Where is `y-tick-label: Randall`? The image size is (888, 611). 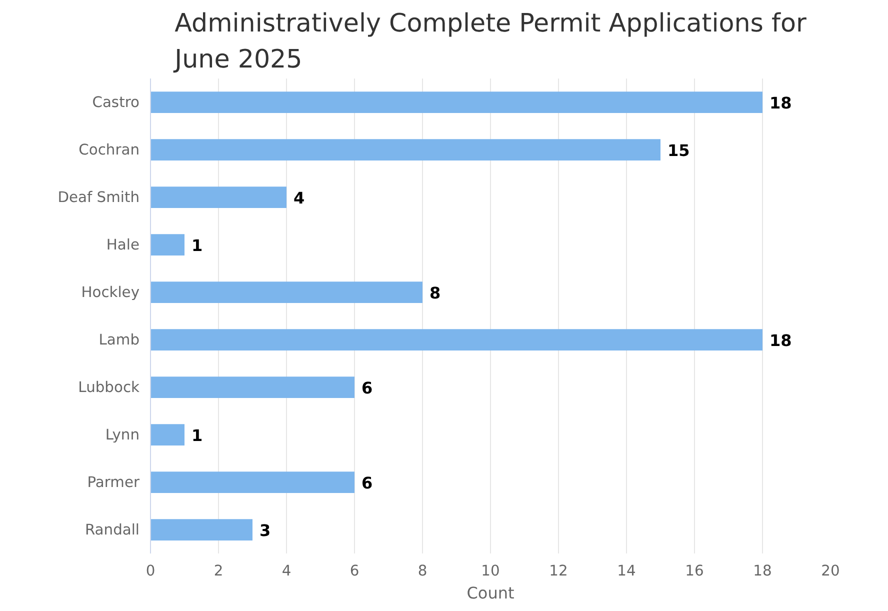
y-tick-label: Randall is located at coordinates (112, 529).